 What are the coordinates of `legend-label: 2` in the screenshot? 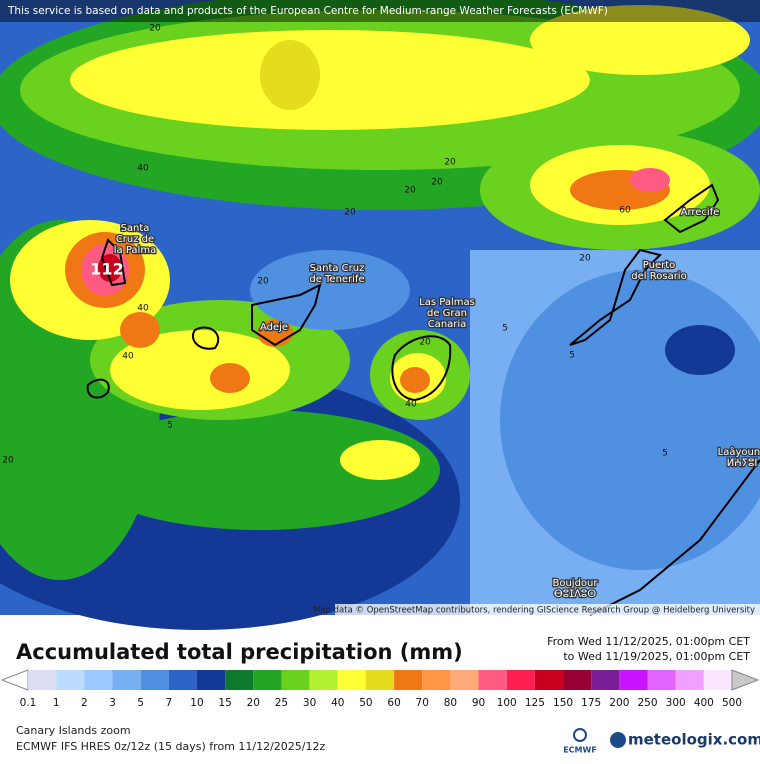 It's located at (84, 703).